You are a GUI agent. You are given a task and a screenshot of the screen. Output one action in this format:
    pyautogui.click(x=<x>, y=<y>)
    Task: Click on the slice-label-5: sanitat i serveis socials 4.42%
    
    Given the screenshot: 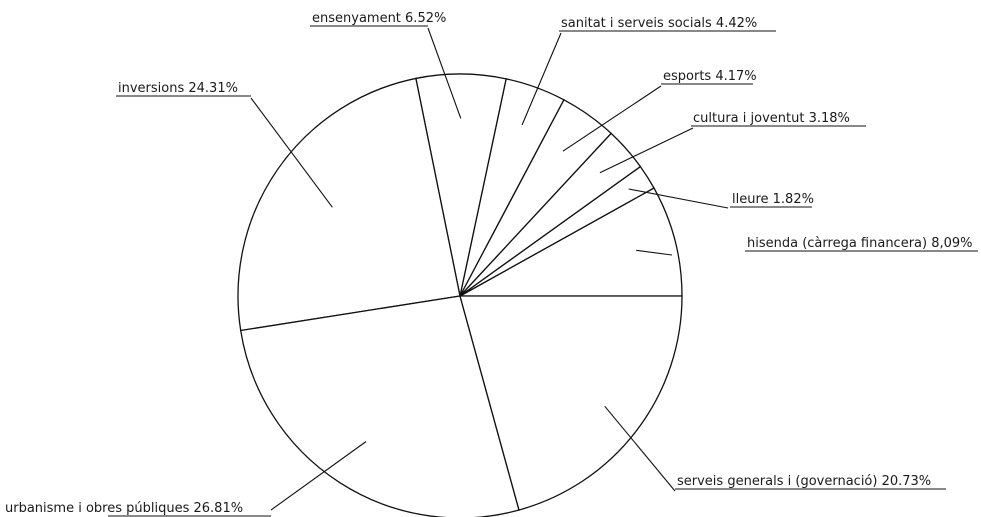 What is the action you would take?
    pyautogui.click(x=659, y=23)
    